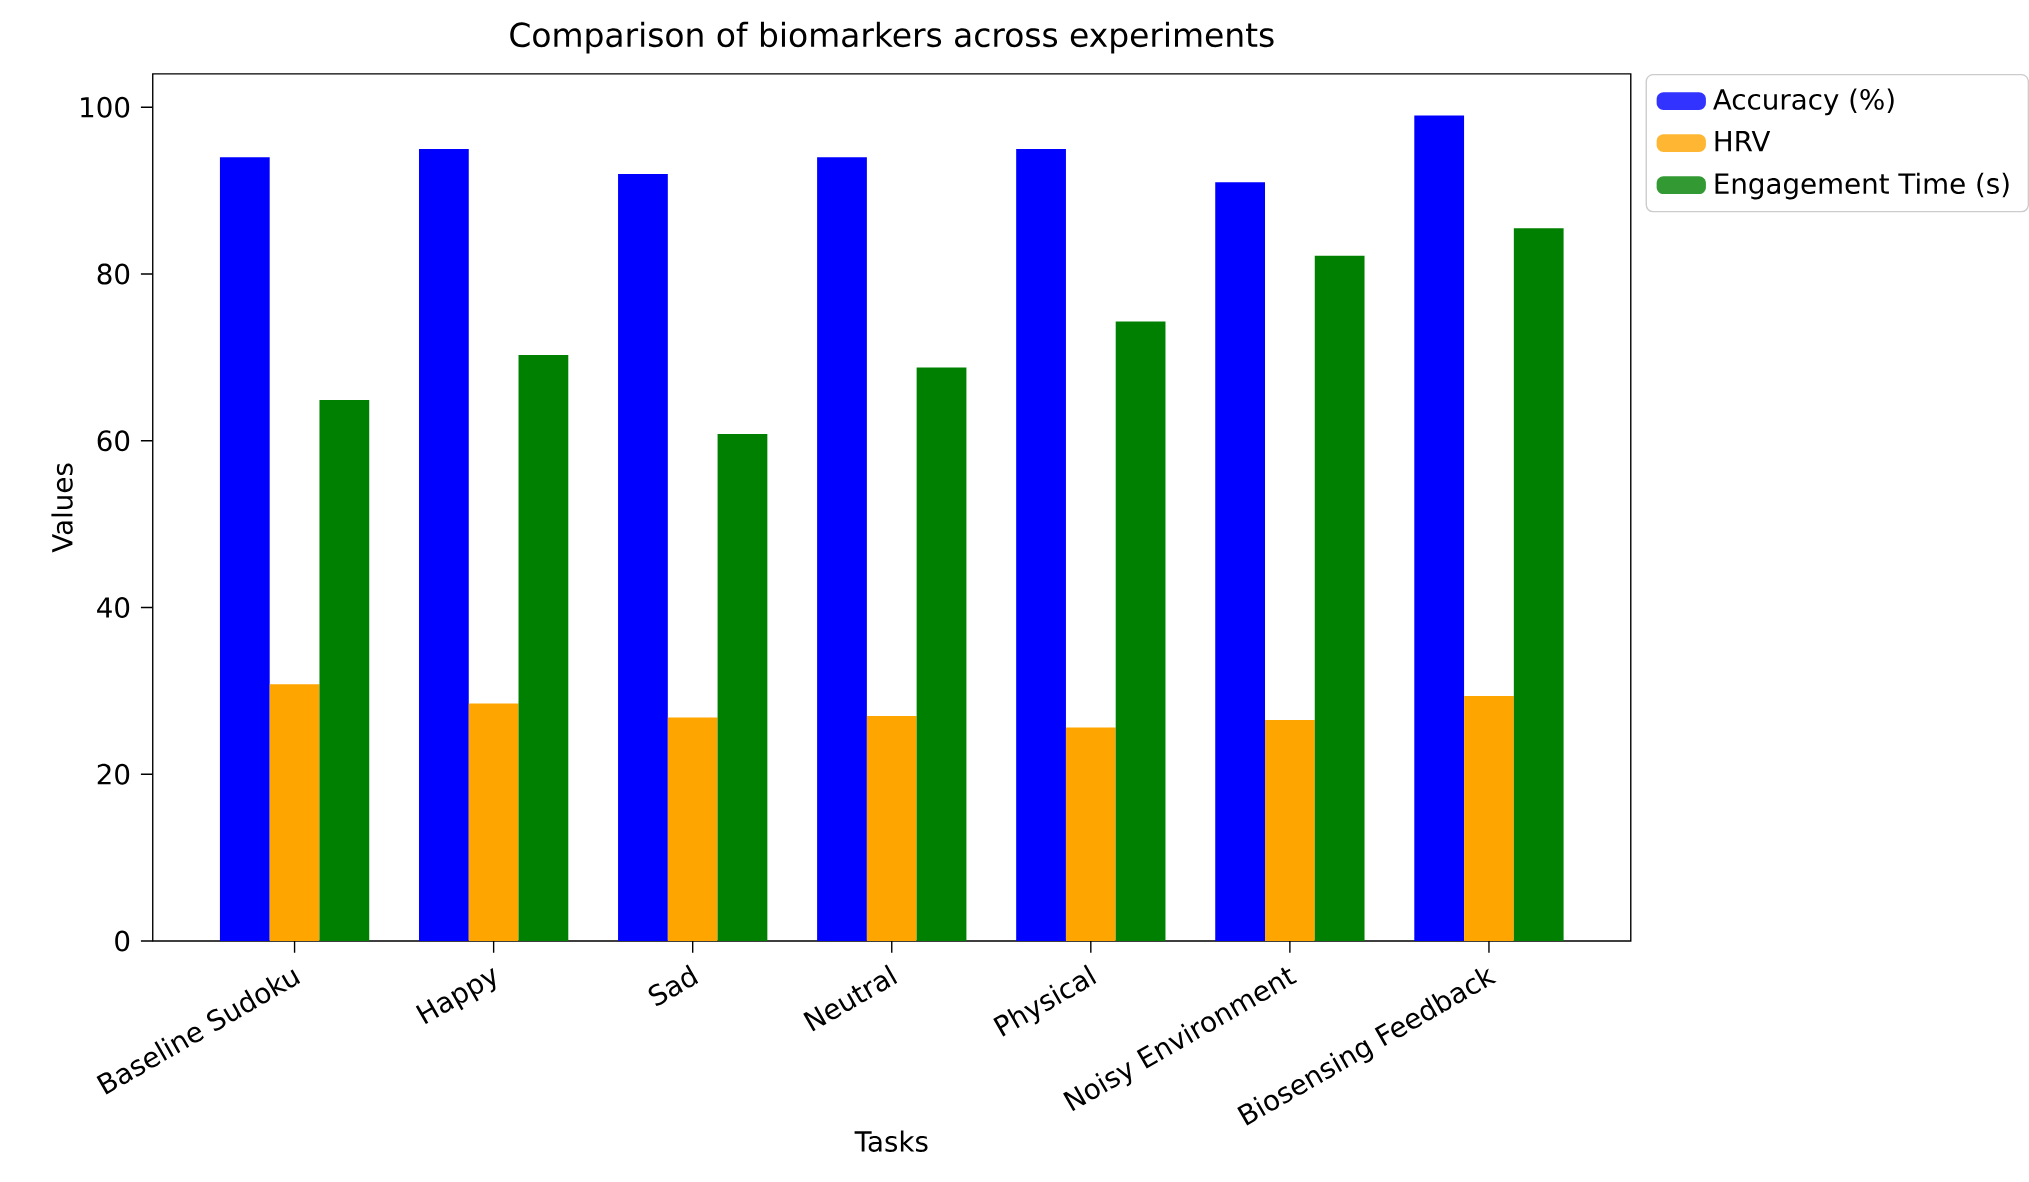  What do you see at coordinates (113, 274) in the screenshot?
I see `y-tick-label: 80` at bounding box center [113, 274].